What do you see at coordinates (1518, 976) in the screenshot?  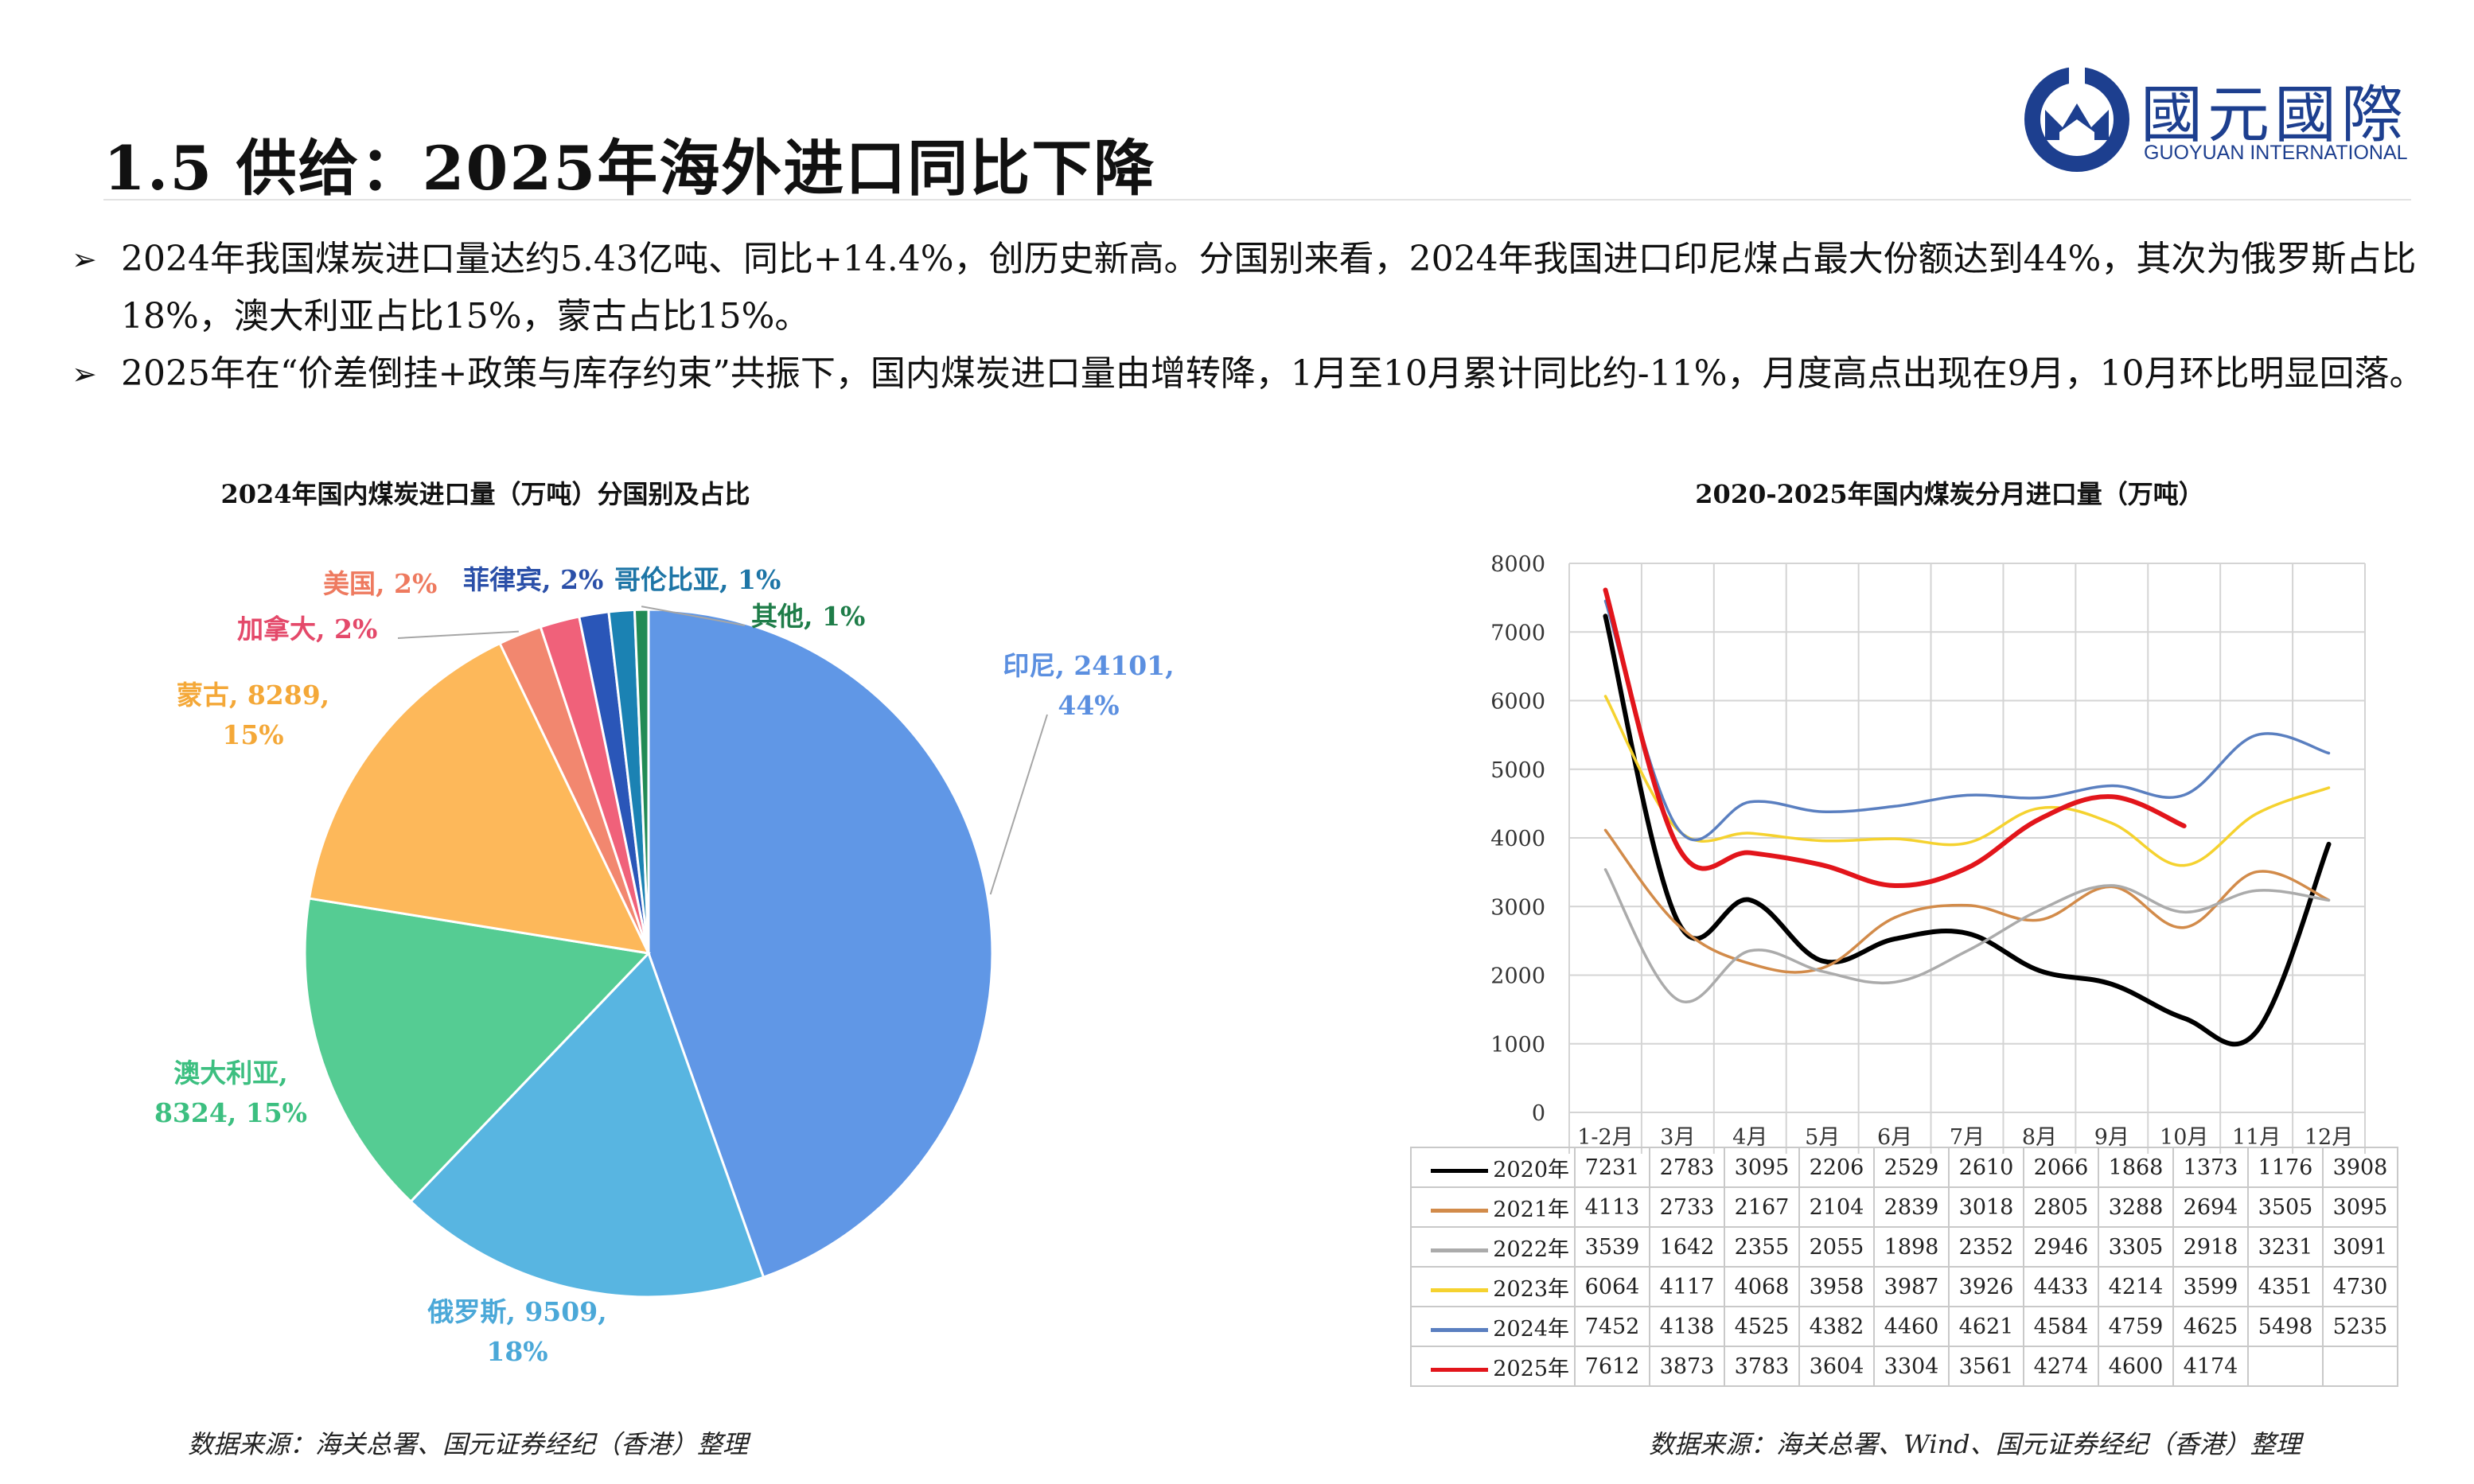 I see `y-tick-label: 2000` at bounding box center [1518, 976].